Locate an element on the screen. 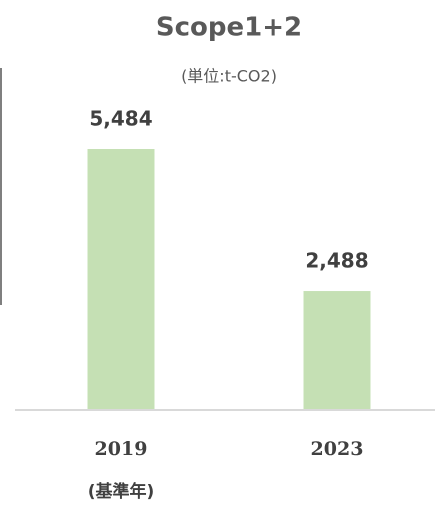  value-label: 2,488 is located at coordinates (336, 261).